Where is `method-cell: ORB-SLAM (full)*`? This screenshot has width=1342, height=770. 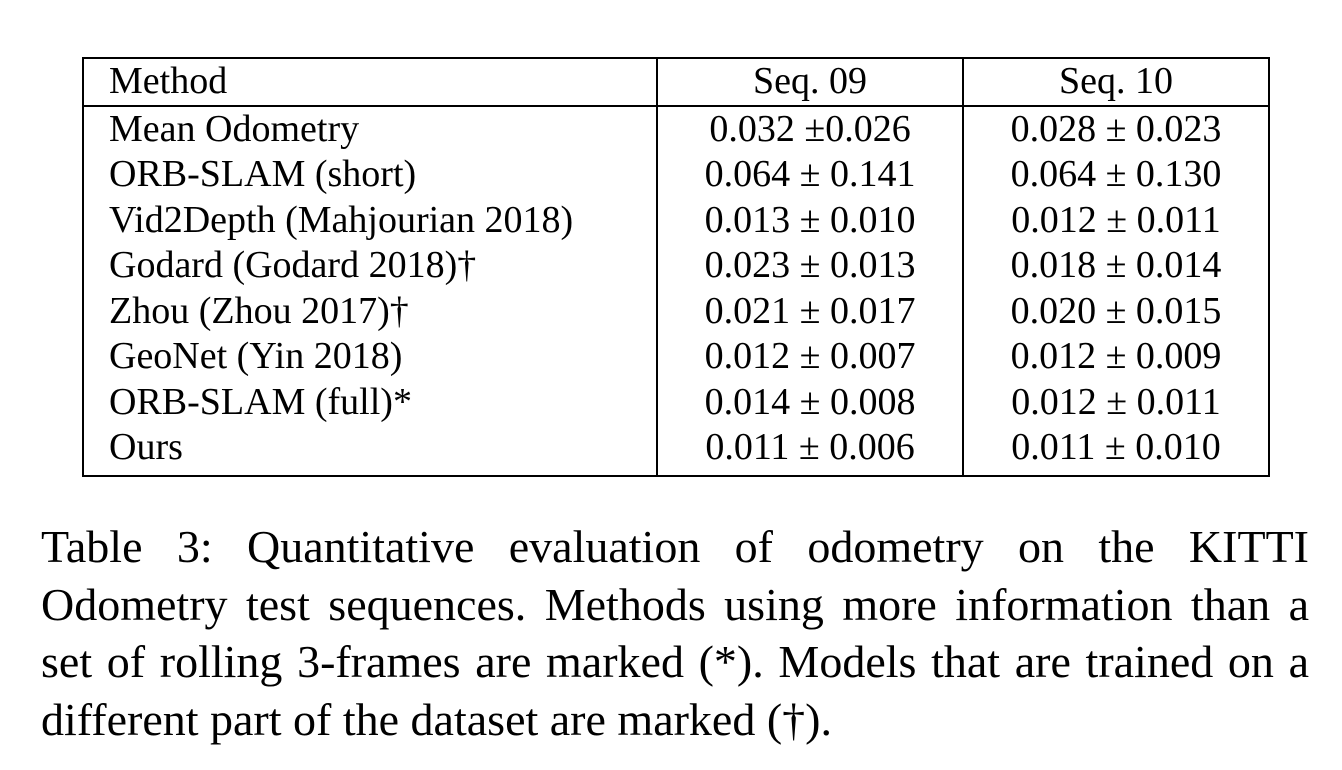
method-cell: ORB-SLAM (full)* is located at coordinates (371, 402).